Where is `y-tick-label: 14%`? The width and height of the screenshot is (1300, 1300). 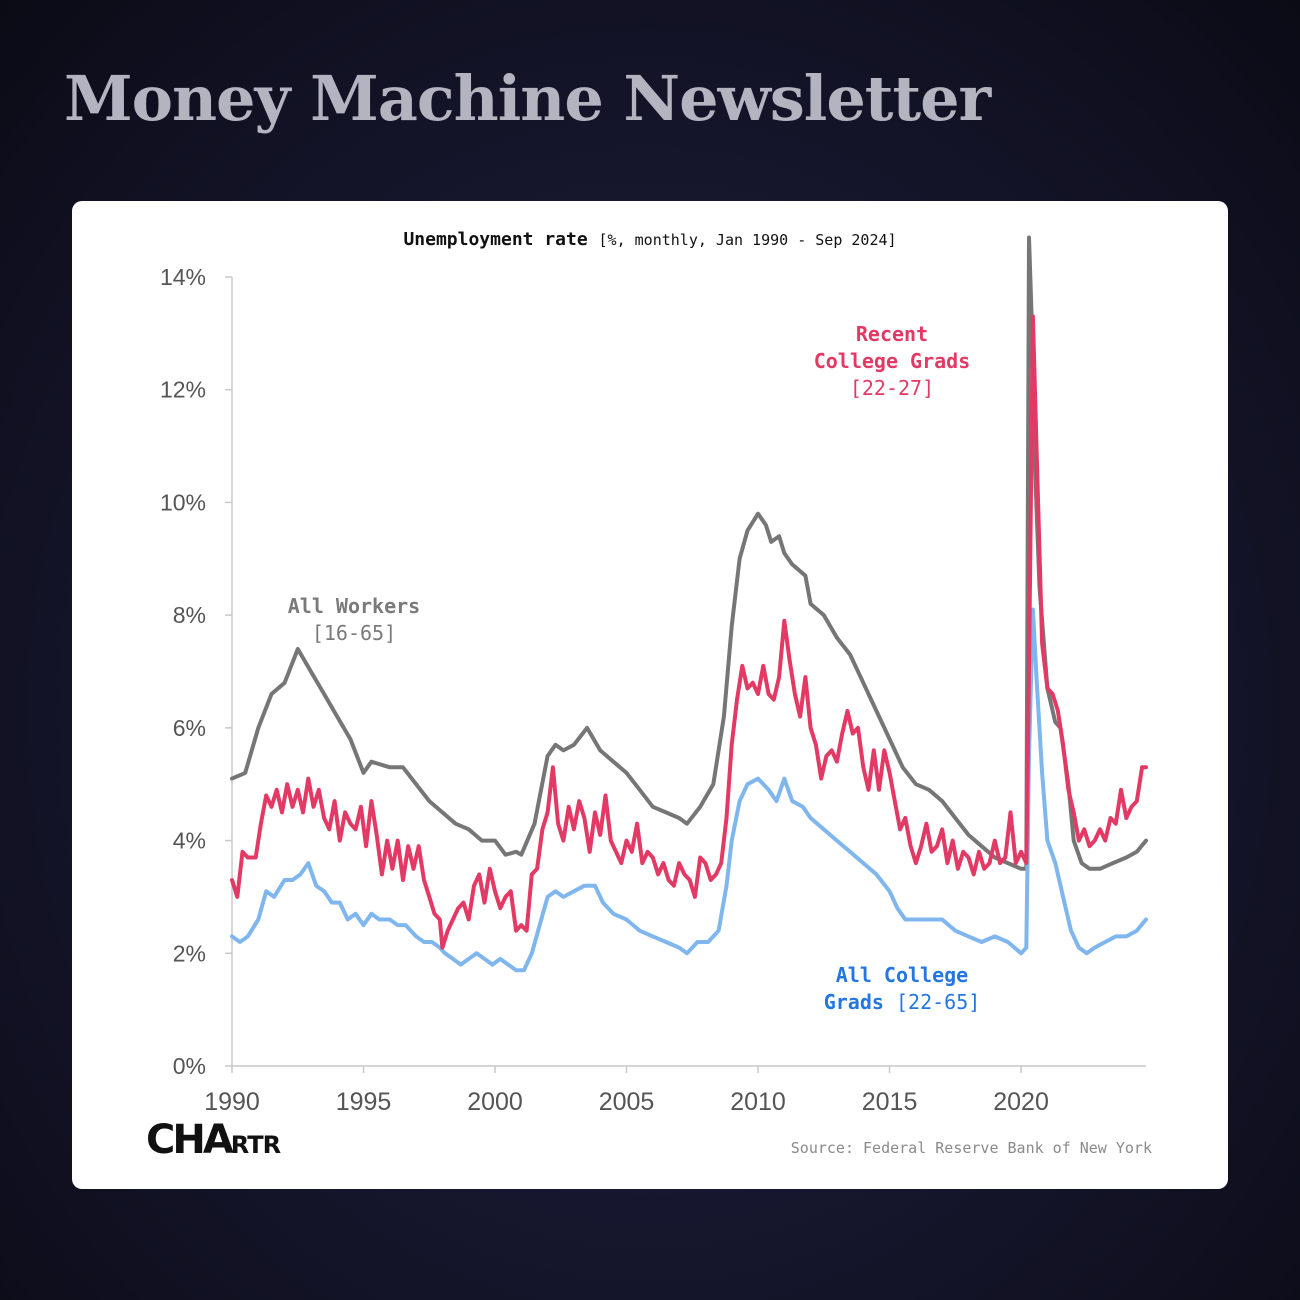
y-tick-label: 14% is located at coordinates (183, 277).